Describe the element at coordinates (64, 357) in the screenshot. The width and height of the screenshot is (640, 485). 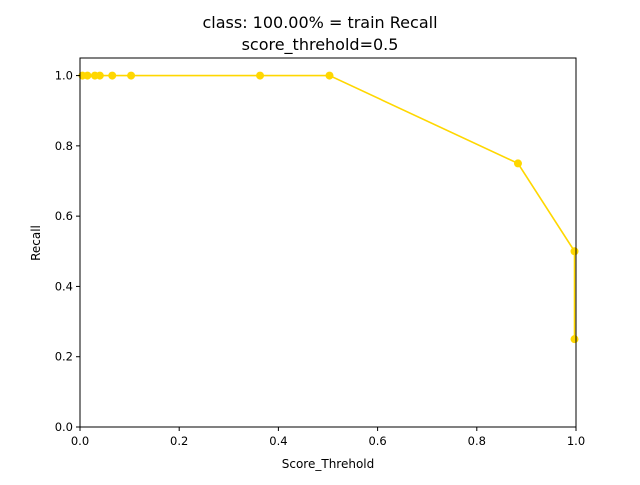
I see `y-tick-label: 0.2` at that location.